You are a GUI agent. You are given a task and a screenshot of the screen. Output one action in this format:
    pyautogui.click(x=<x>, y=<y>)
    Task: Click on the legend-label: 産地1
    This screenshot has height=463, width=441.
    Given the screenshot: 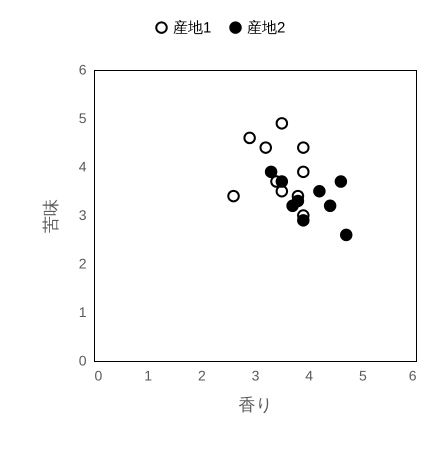 What is the action you would take?
    pyautogui.click(x=192, y=28)
    